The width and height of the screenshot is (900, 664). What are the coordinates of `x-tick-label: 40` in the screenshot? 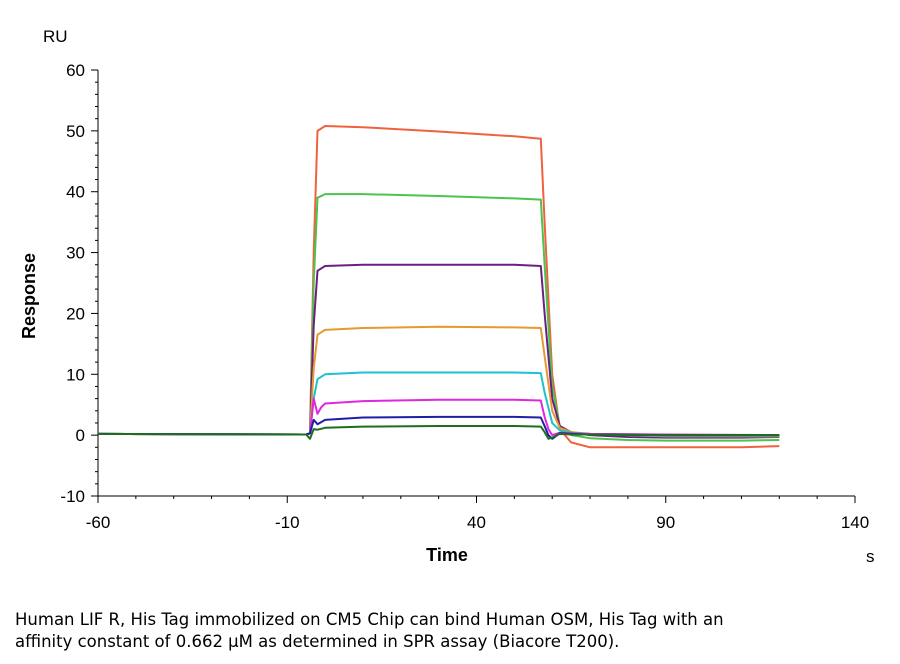 It's located at (476, 522).